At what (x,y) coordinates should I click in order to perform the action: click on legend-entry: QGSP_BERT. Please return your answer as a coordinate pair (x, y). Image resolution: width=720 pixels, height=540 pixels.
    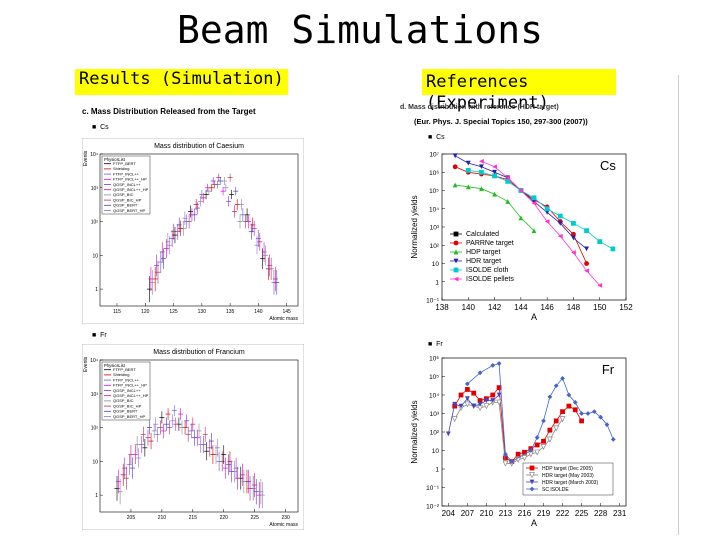
    Looking at the image, I should click on (125, 411).